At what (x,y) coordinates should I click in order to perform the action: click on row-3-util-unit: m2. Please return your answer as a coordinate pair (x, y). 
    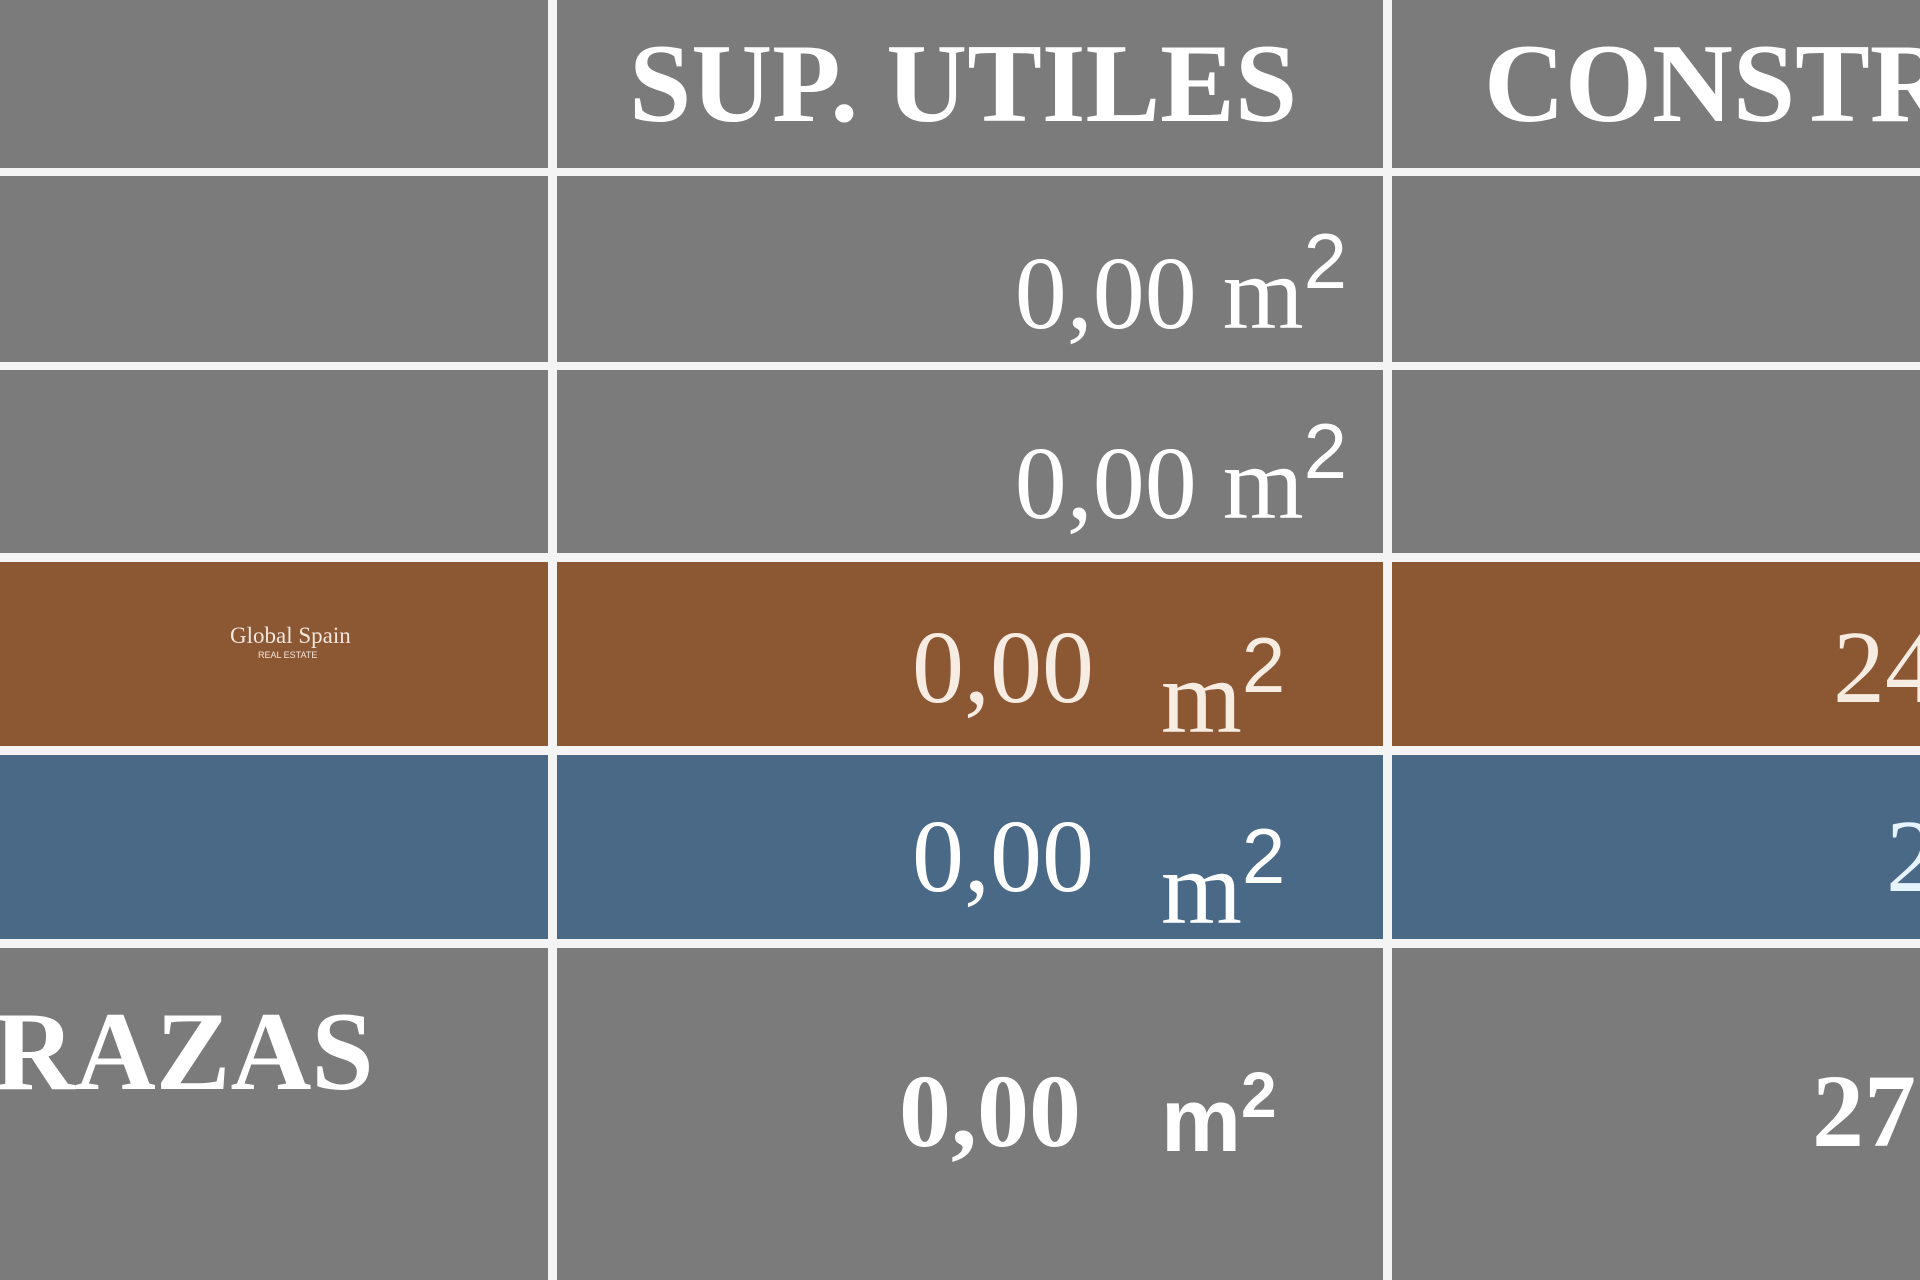
    Looking at the image, I should click on (1223, 683).